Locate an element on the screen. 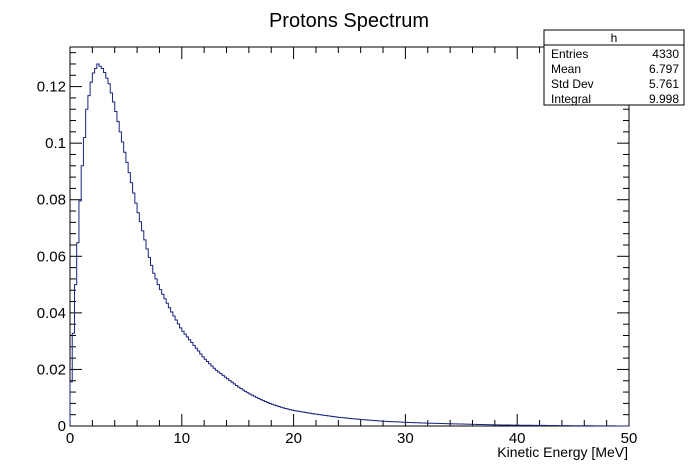 The height and width of the screenshot is (474, 698). stats-mean-label: Mean is located at coordinates (566, 69).